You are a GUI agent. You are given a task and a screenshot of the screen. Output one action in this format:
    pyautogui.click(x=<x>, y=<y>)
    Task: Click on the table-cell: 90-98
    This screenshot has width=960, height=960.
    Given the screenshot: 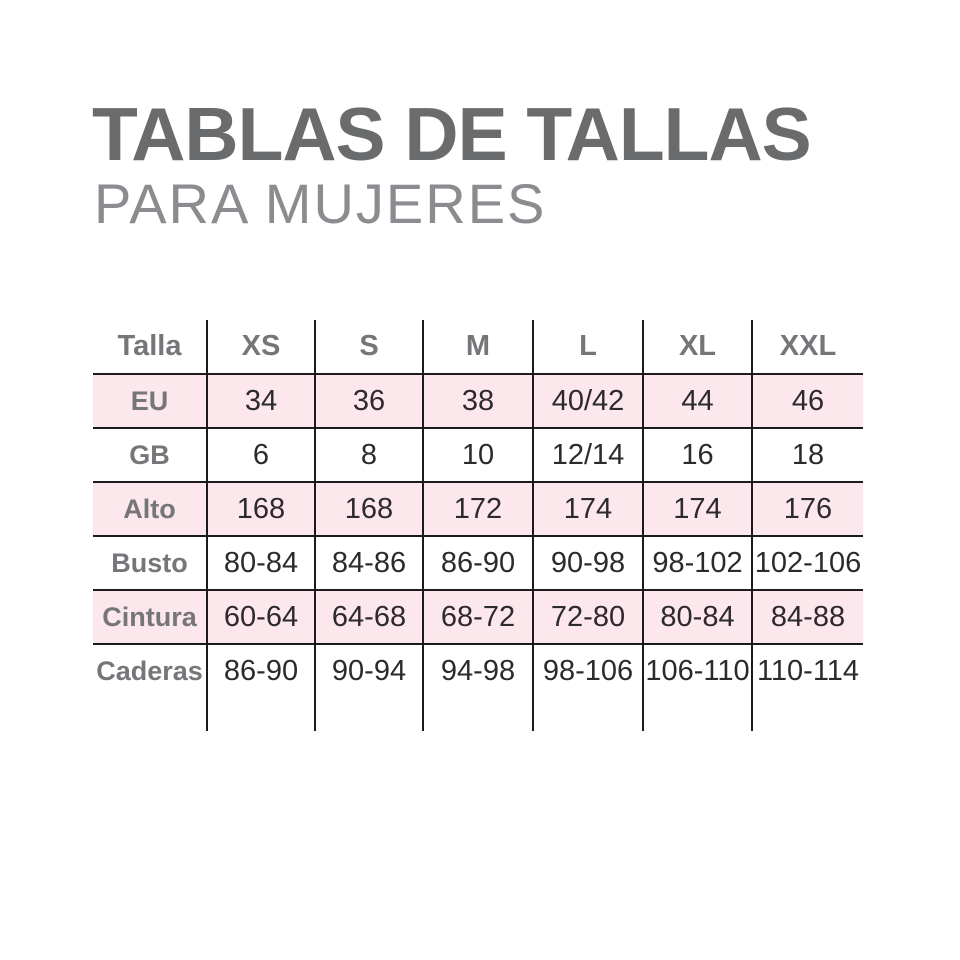 What is the action you would take?
    pyautogui.click(x=588, y=563)
    